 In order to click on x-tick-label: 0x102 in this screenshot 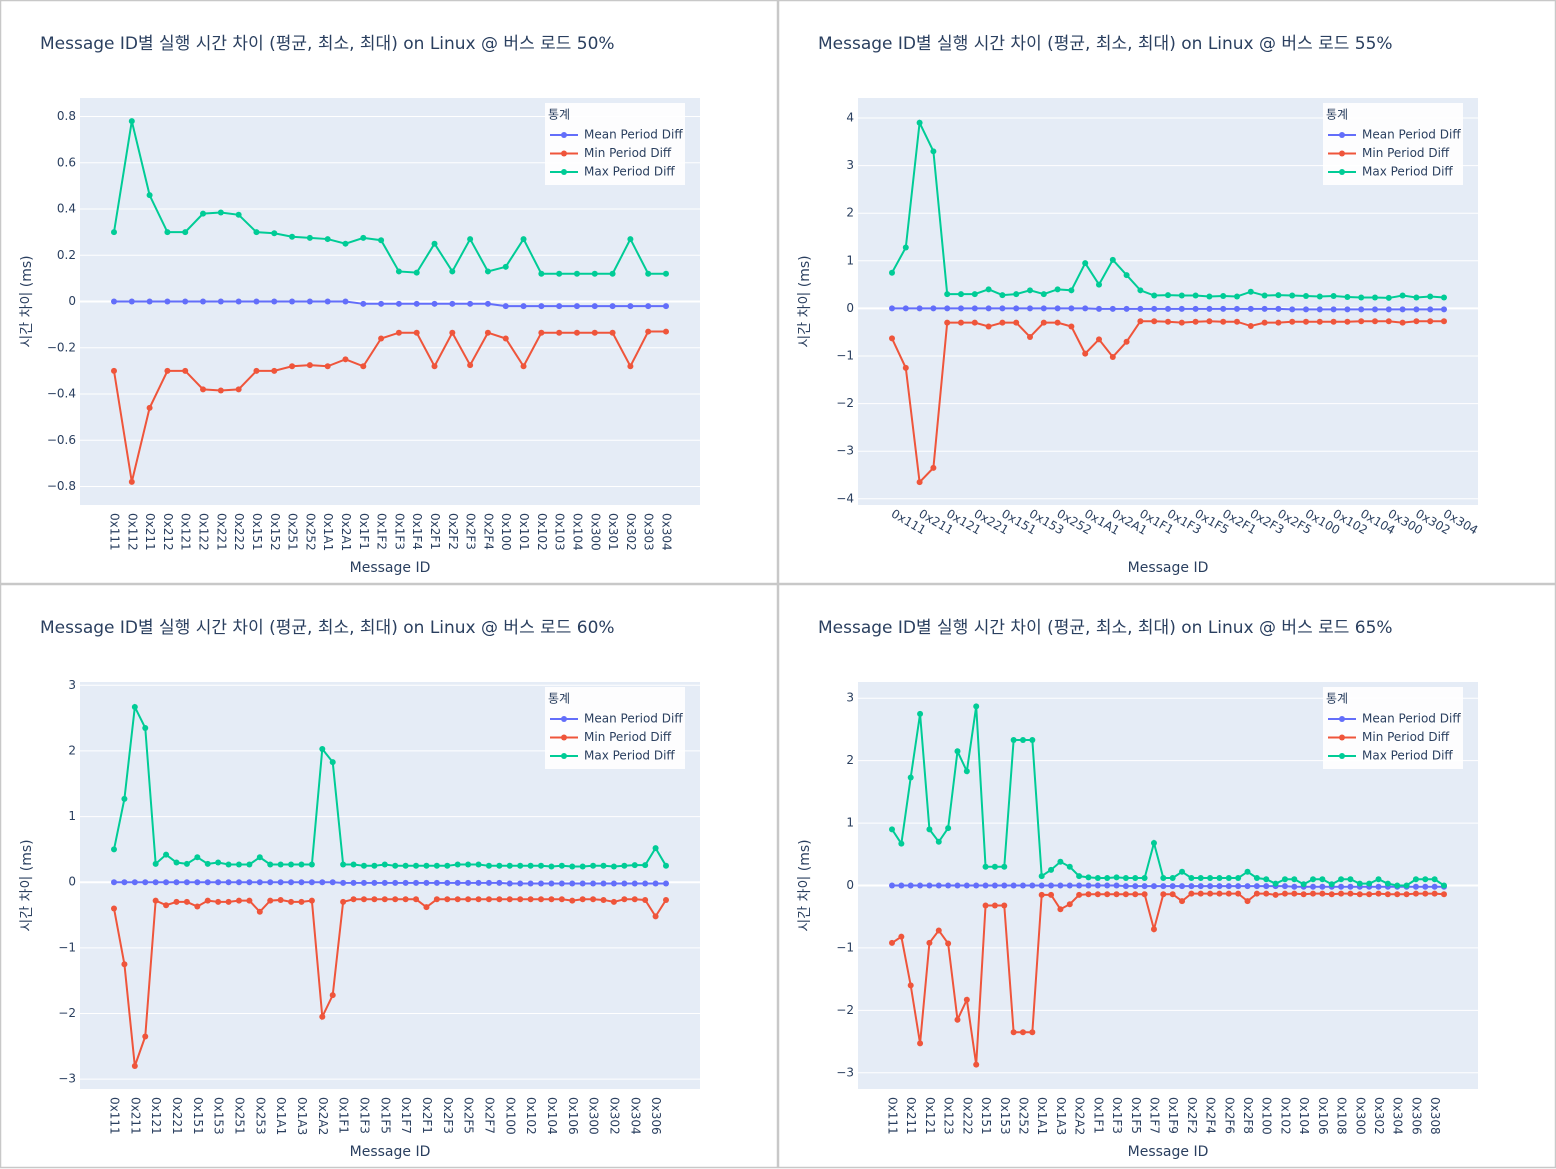, I will do `click(542, 532)`.